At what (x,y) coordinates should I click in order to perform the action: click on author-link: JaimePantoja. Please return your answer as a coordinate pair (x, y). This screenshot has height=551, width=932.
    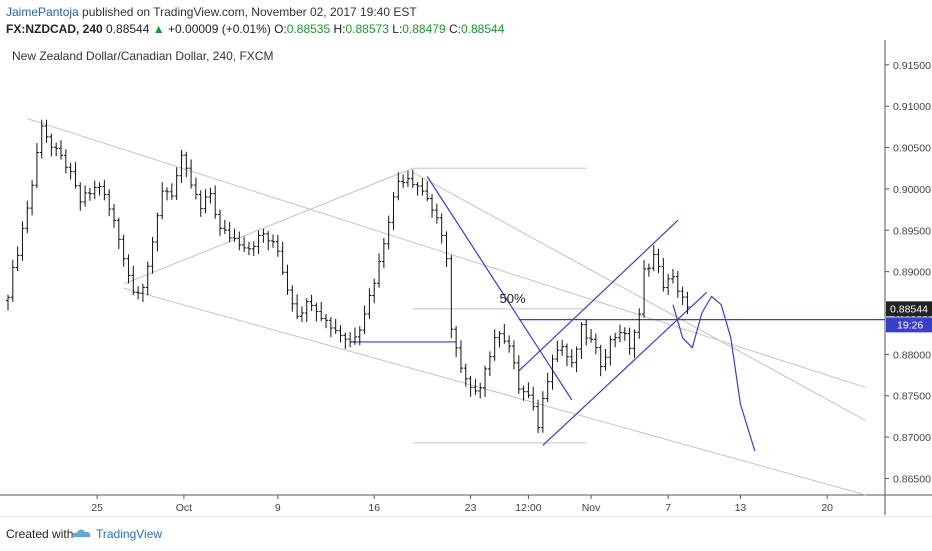
    Looking at the image, I should click on (42, 12).